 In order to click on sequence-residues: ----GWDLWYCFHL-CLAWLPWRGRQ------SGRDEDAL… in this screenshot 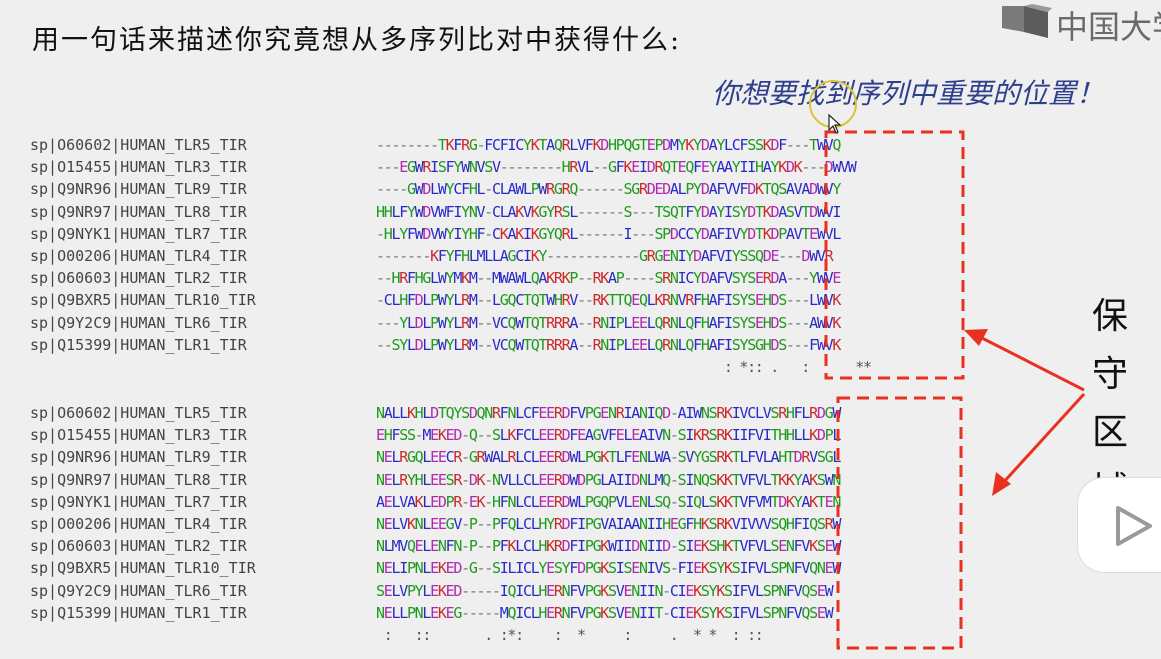, I will do `click(608, 189)`.